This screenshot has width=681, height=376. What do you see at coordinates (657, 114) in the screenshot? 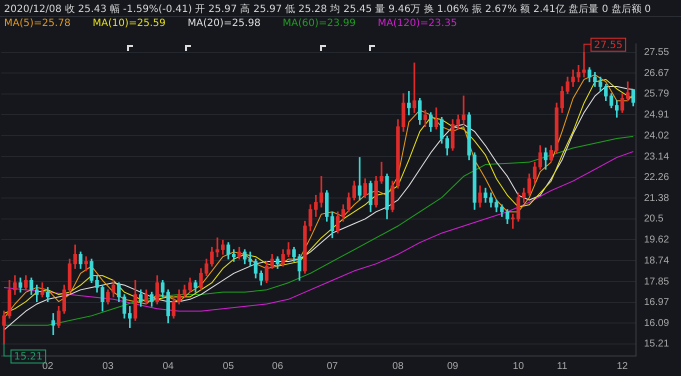
I see `y-tick-label: 24.91` at bounding box center [657, 114].